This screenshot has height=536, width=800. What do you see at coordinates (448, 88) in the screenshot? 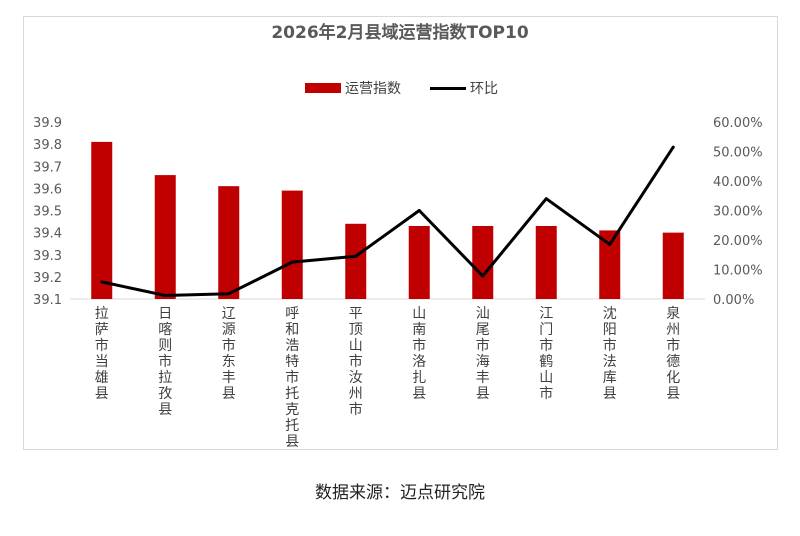
I see `legend-line-swatch` at bounding box center [448, 88].